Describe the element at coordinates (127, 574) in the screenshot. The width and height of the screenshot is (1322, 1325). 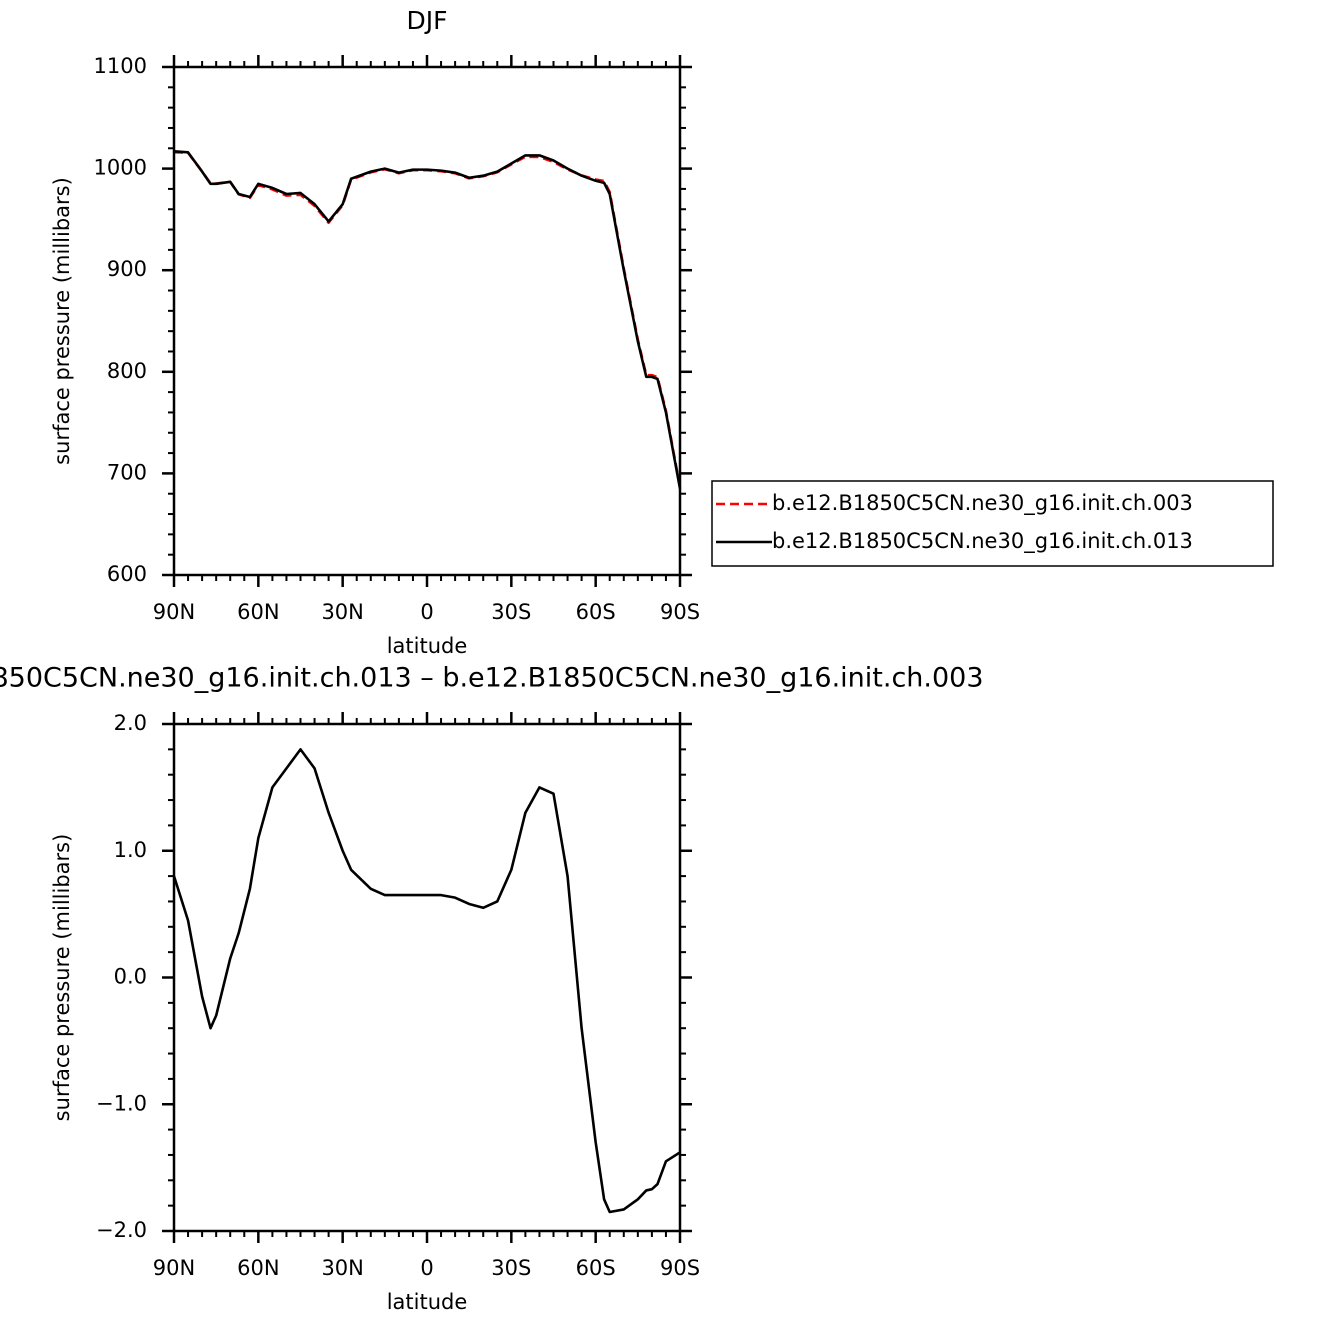
I see `y-tick-label: 600` at that location.